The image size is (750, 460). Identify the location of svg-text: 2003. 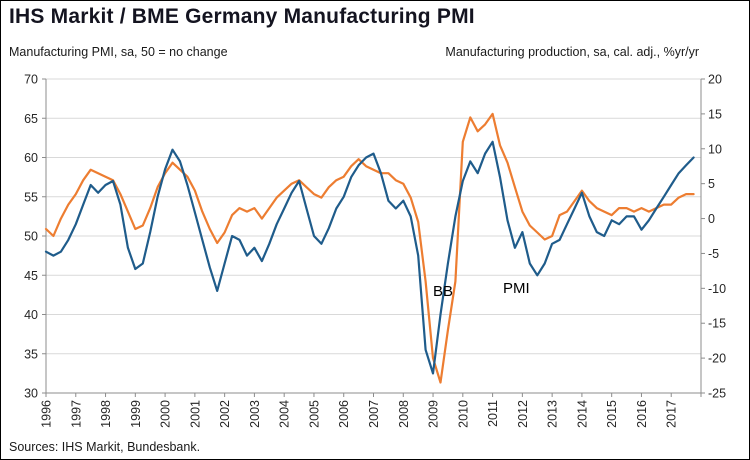
(255, 414).